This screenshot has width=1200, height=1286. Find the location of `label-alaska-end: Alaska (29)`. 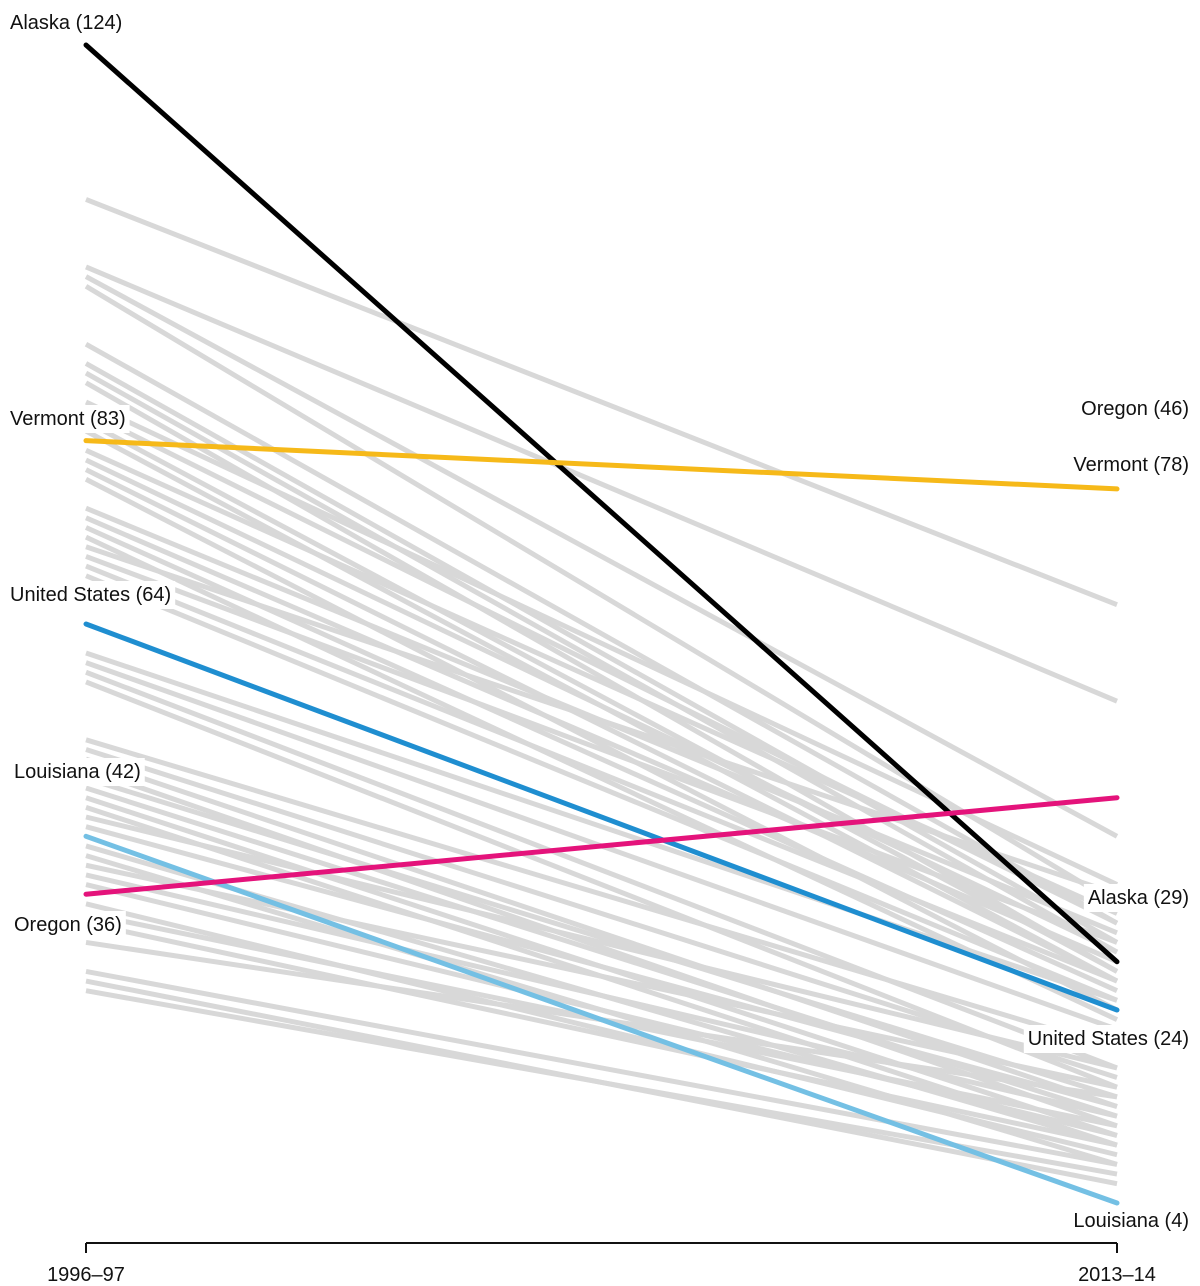

label-alaska-end: Alaska (29) is located at coordinates (1138, 898).